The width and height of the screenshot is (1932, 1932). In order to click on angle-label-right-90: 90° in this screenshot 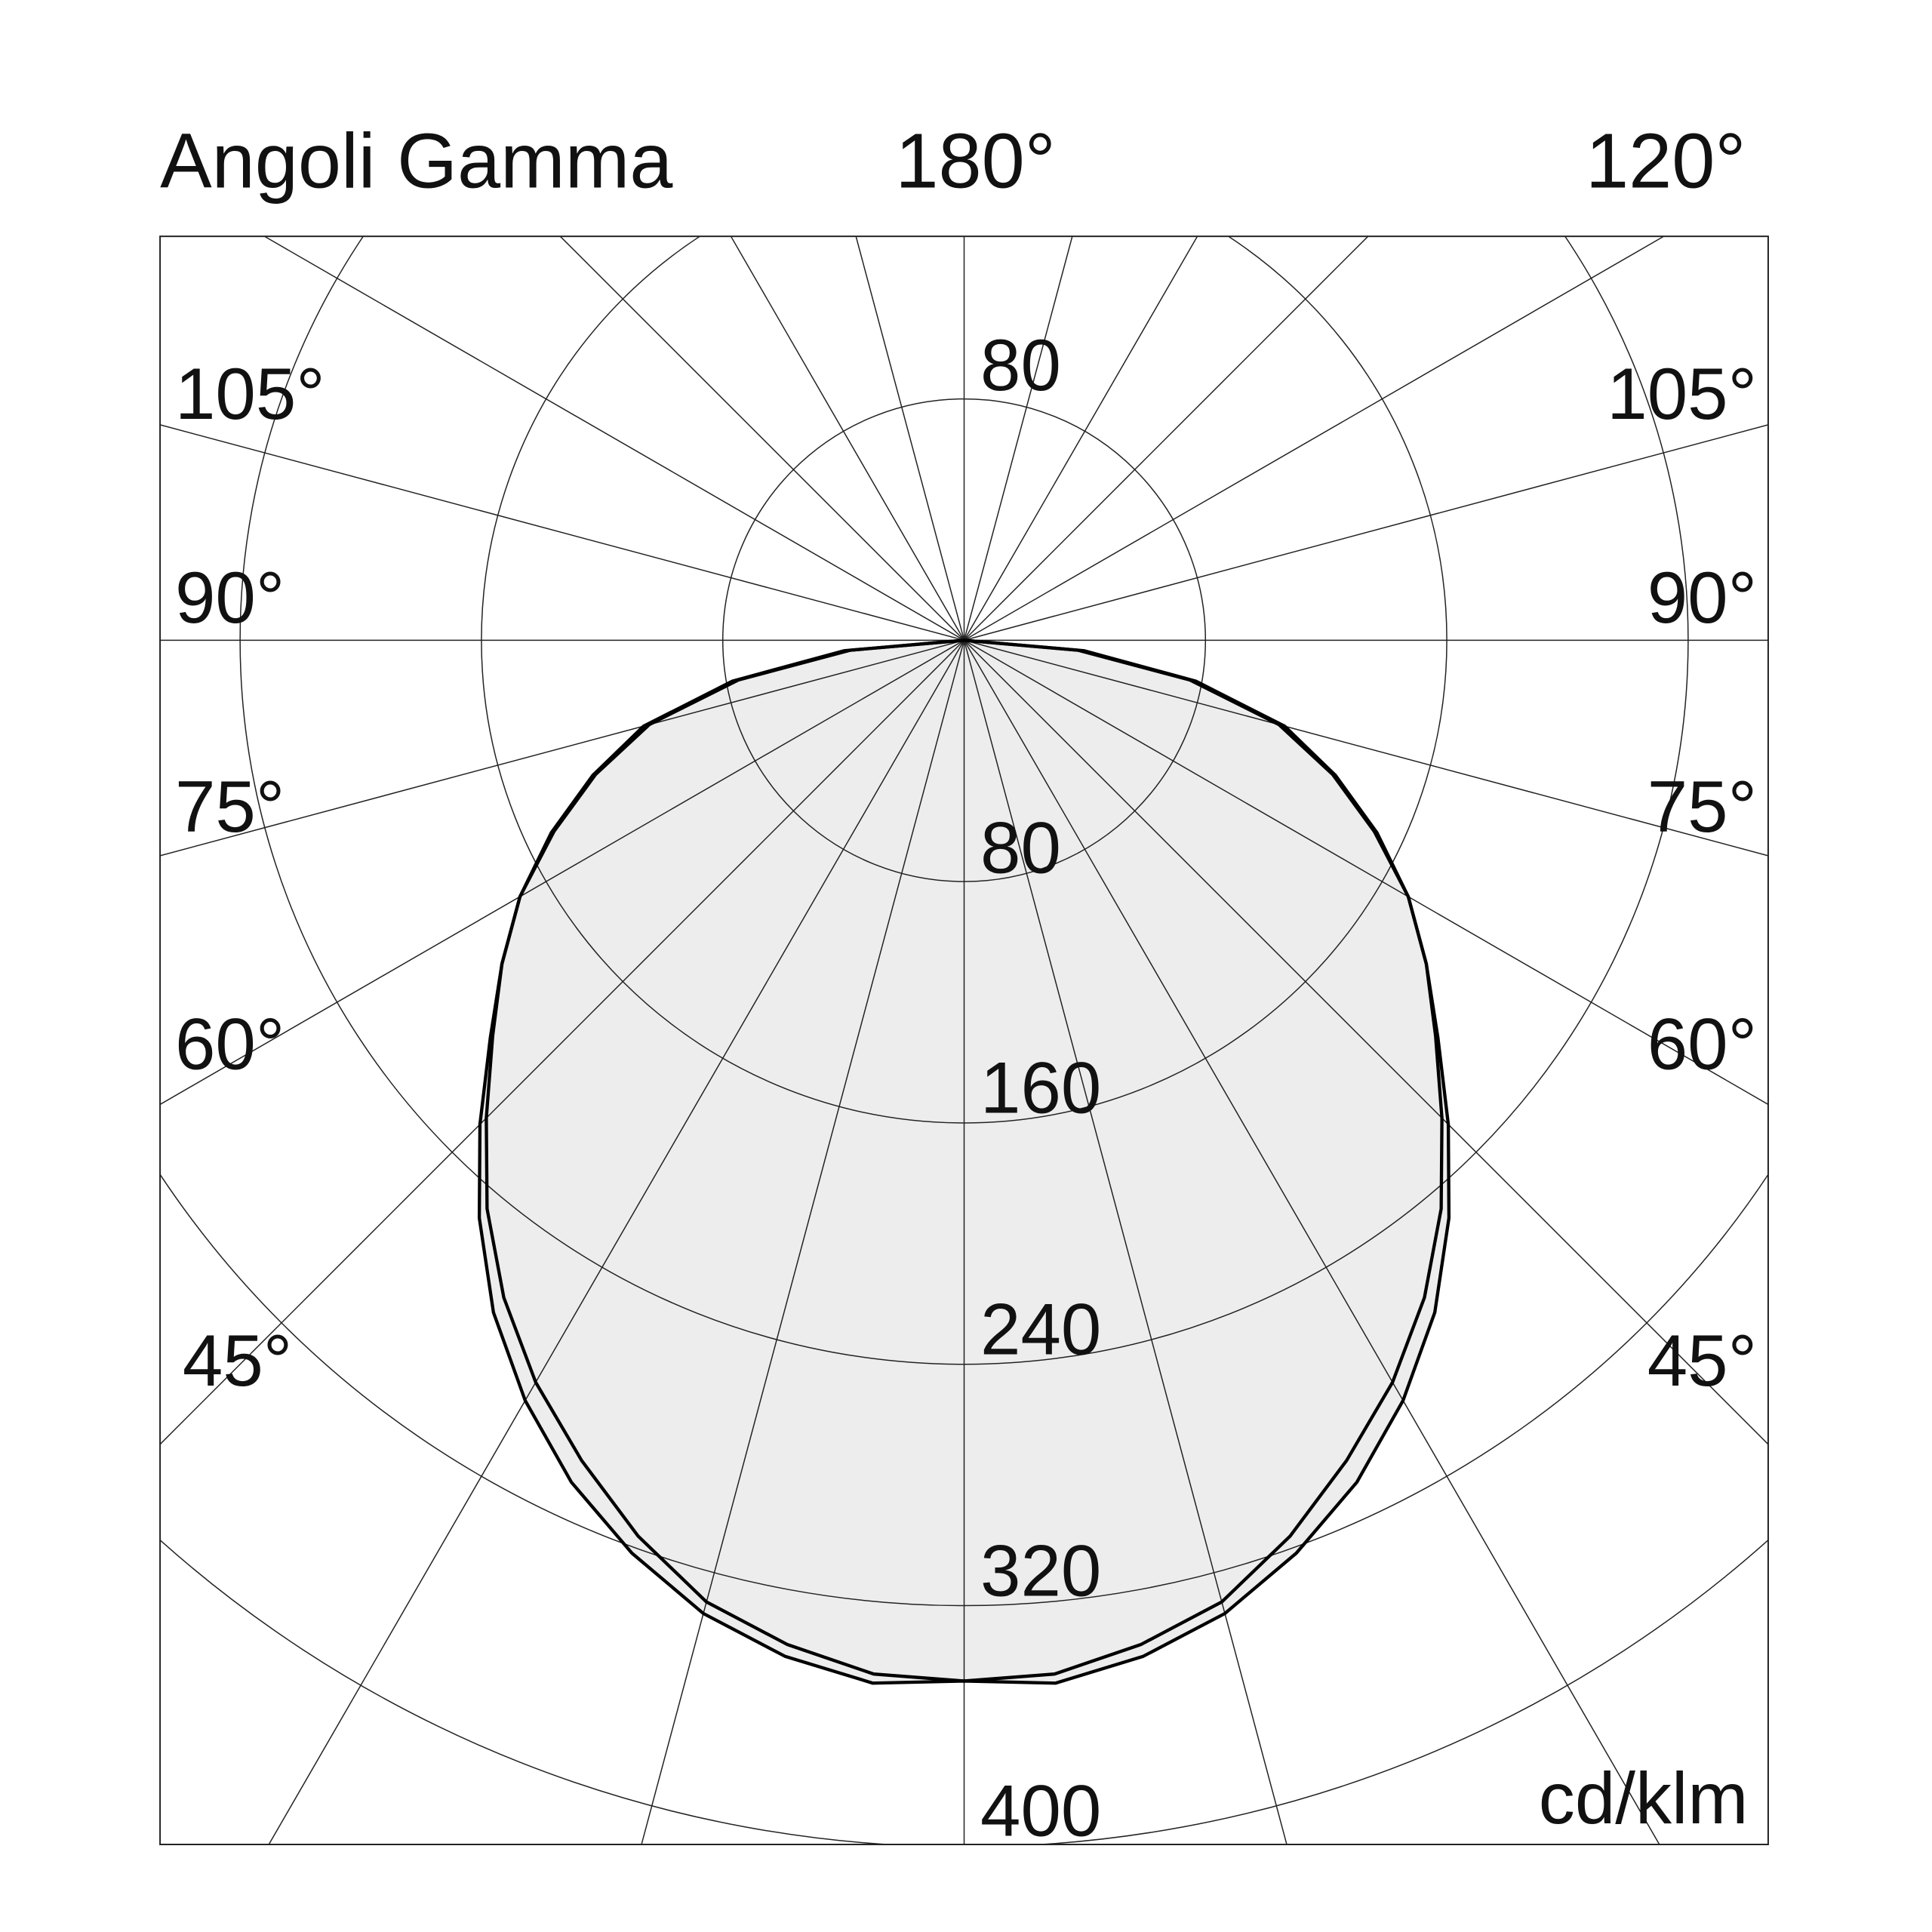, I will do `click(1702, 598)`.